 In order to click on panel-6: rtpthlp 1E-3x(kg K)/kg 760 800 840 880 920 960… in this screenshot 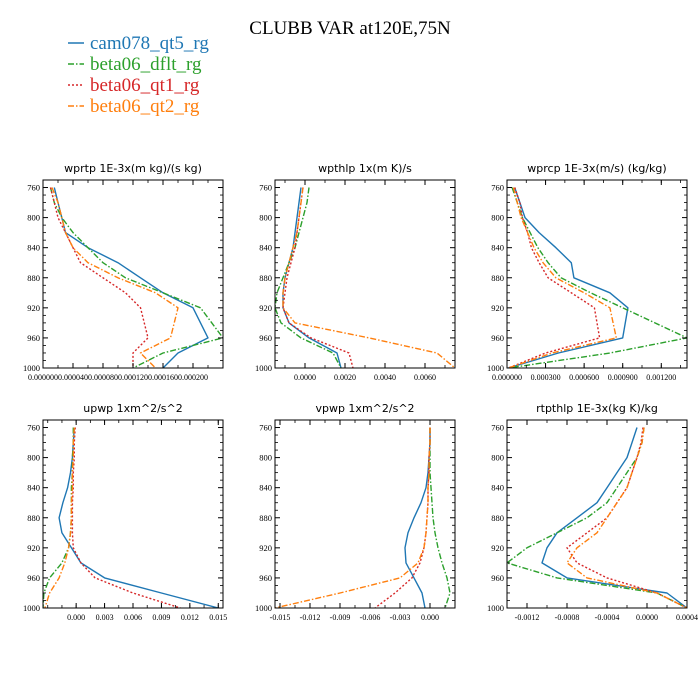, I will do `click(592, 512)`.